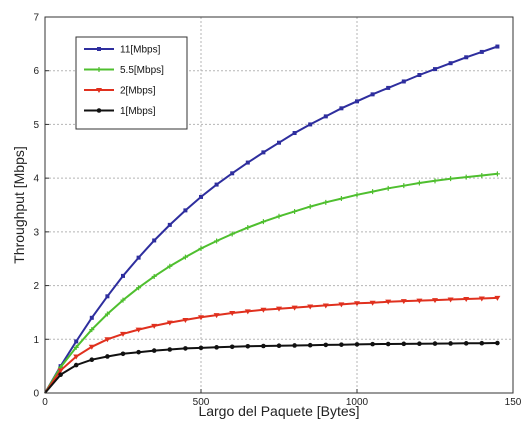 The width and height of the screenshot is (532, 427). What do you see at coordinates (138, 111) in the screenshot?
I see `legend-label: 1[Mbps]` at bounding box center [138, 111].